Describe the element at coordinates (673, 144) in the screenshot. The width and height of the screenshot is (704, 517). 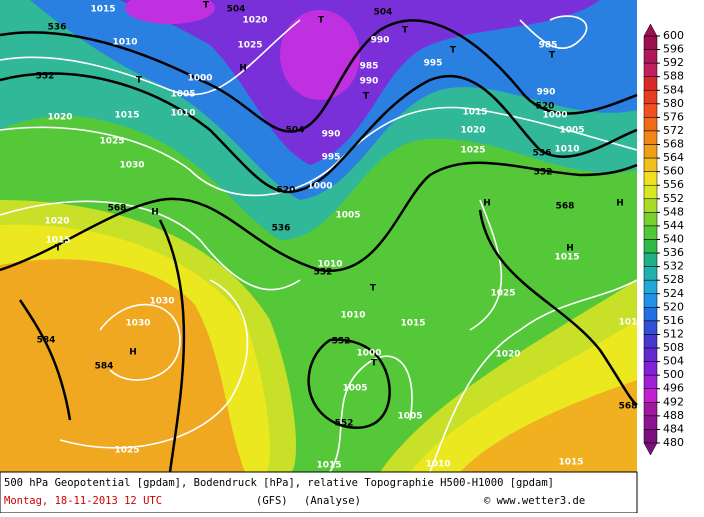
I see `colorbar-tick-label: 568` at that location.